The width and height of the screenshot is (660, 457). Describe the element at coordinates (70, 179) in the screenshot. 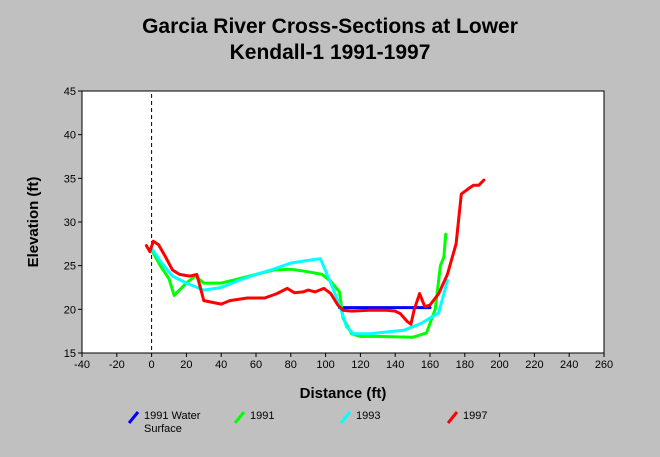

I see `y-tick-label: 35` at that location.